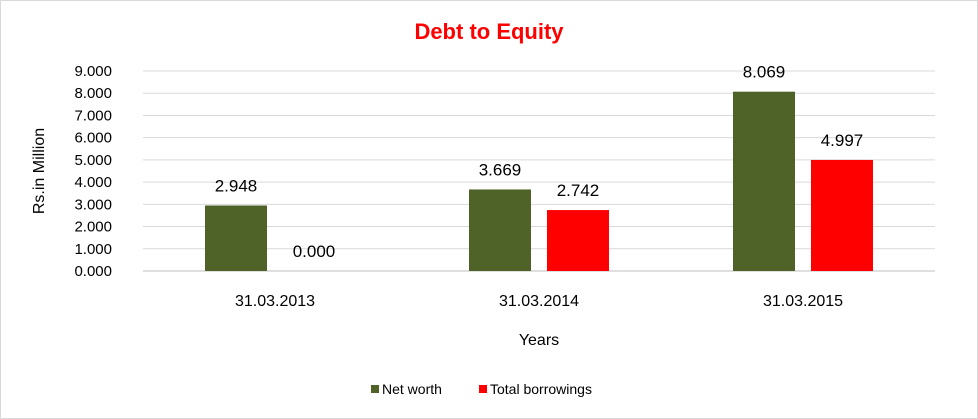 The width and height of the screenshot is (978, 419). I want to click on data-label: 3.669, so click(500, 169).